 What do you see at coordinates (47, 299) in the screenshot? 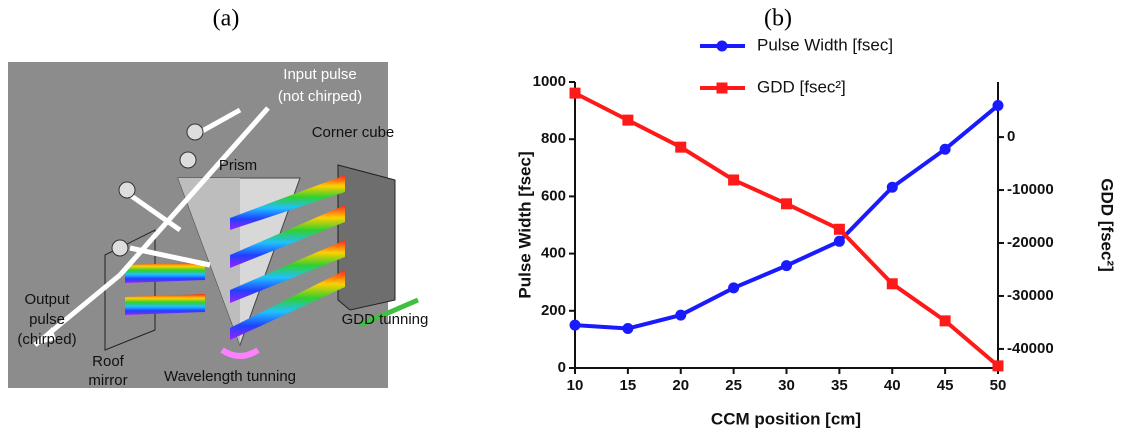
I see `diagram-label: Output` at bounding box center [47, 299].